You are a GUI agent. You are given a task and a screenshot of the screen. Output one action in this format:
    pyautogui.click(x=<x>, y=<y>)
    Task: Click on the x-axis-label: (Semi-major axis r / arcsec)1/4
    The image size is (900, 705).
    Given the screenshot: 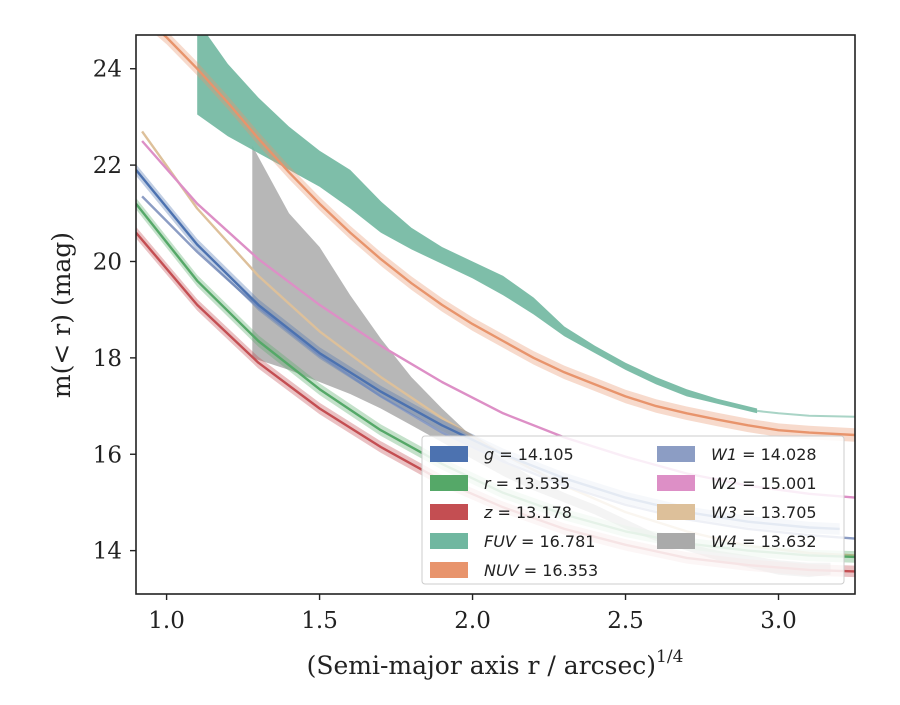 What is the action you would take?
    pyautogui.click(x=495, y=663)
    